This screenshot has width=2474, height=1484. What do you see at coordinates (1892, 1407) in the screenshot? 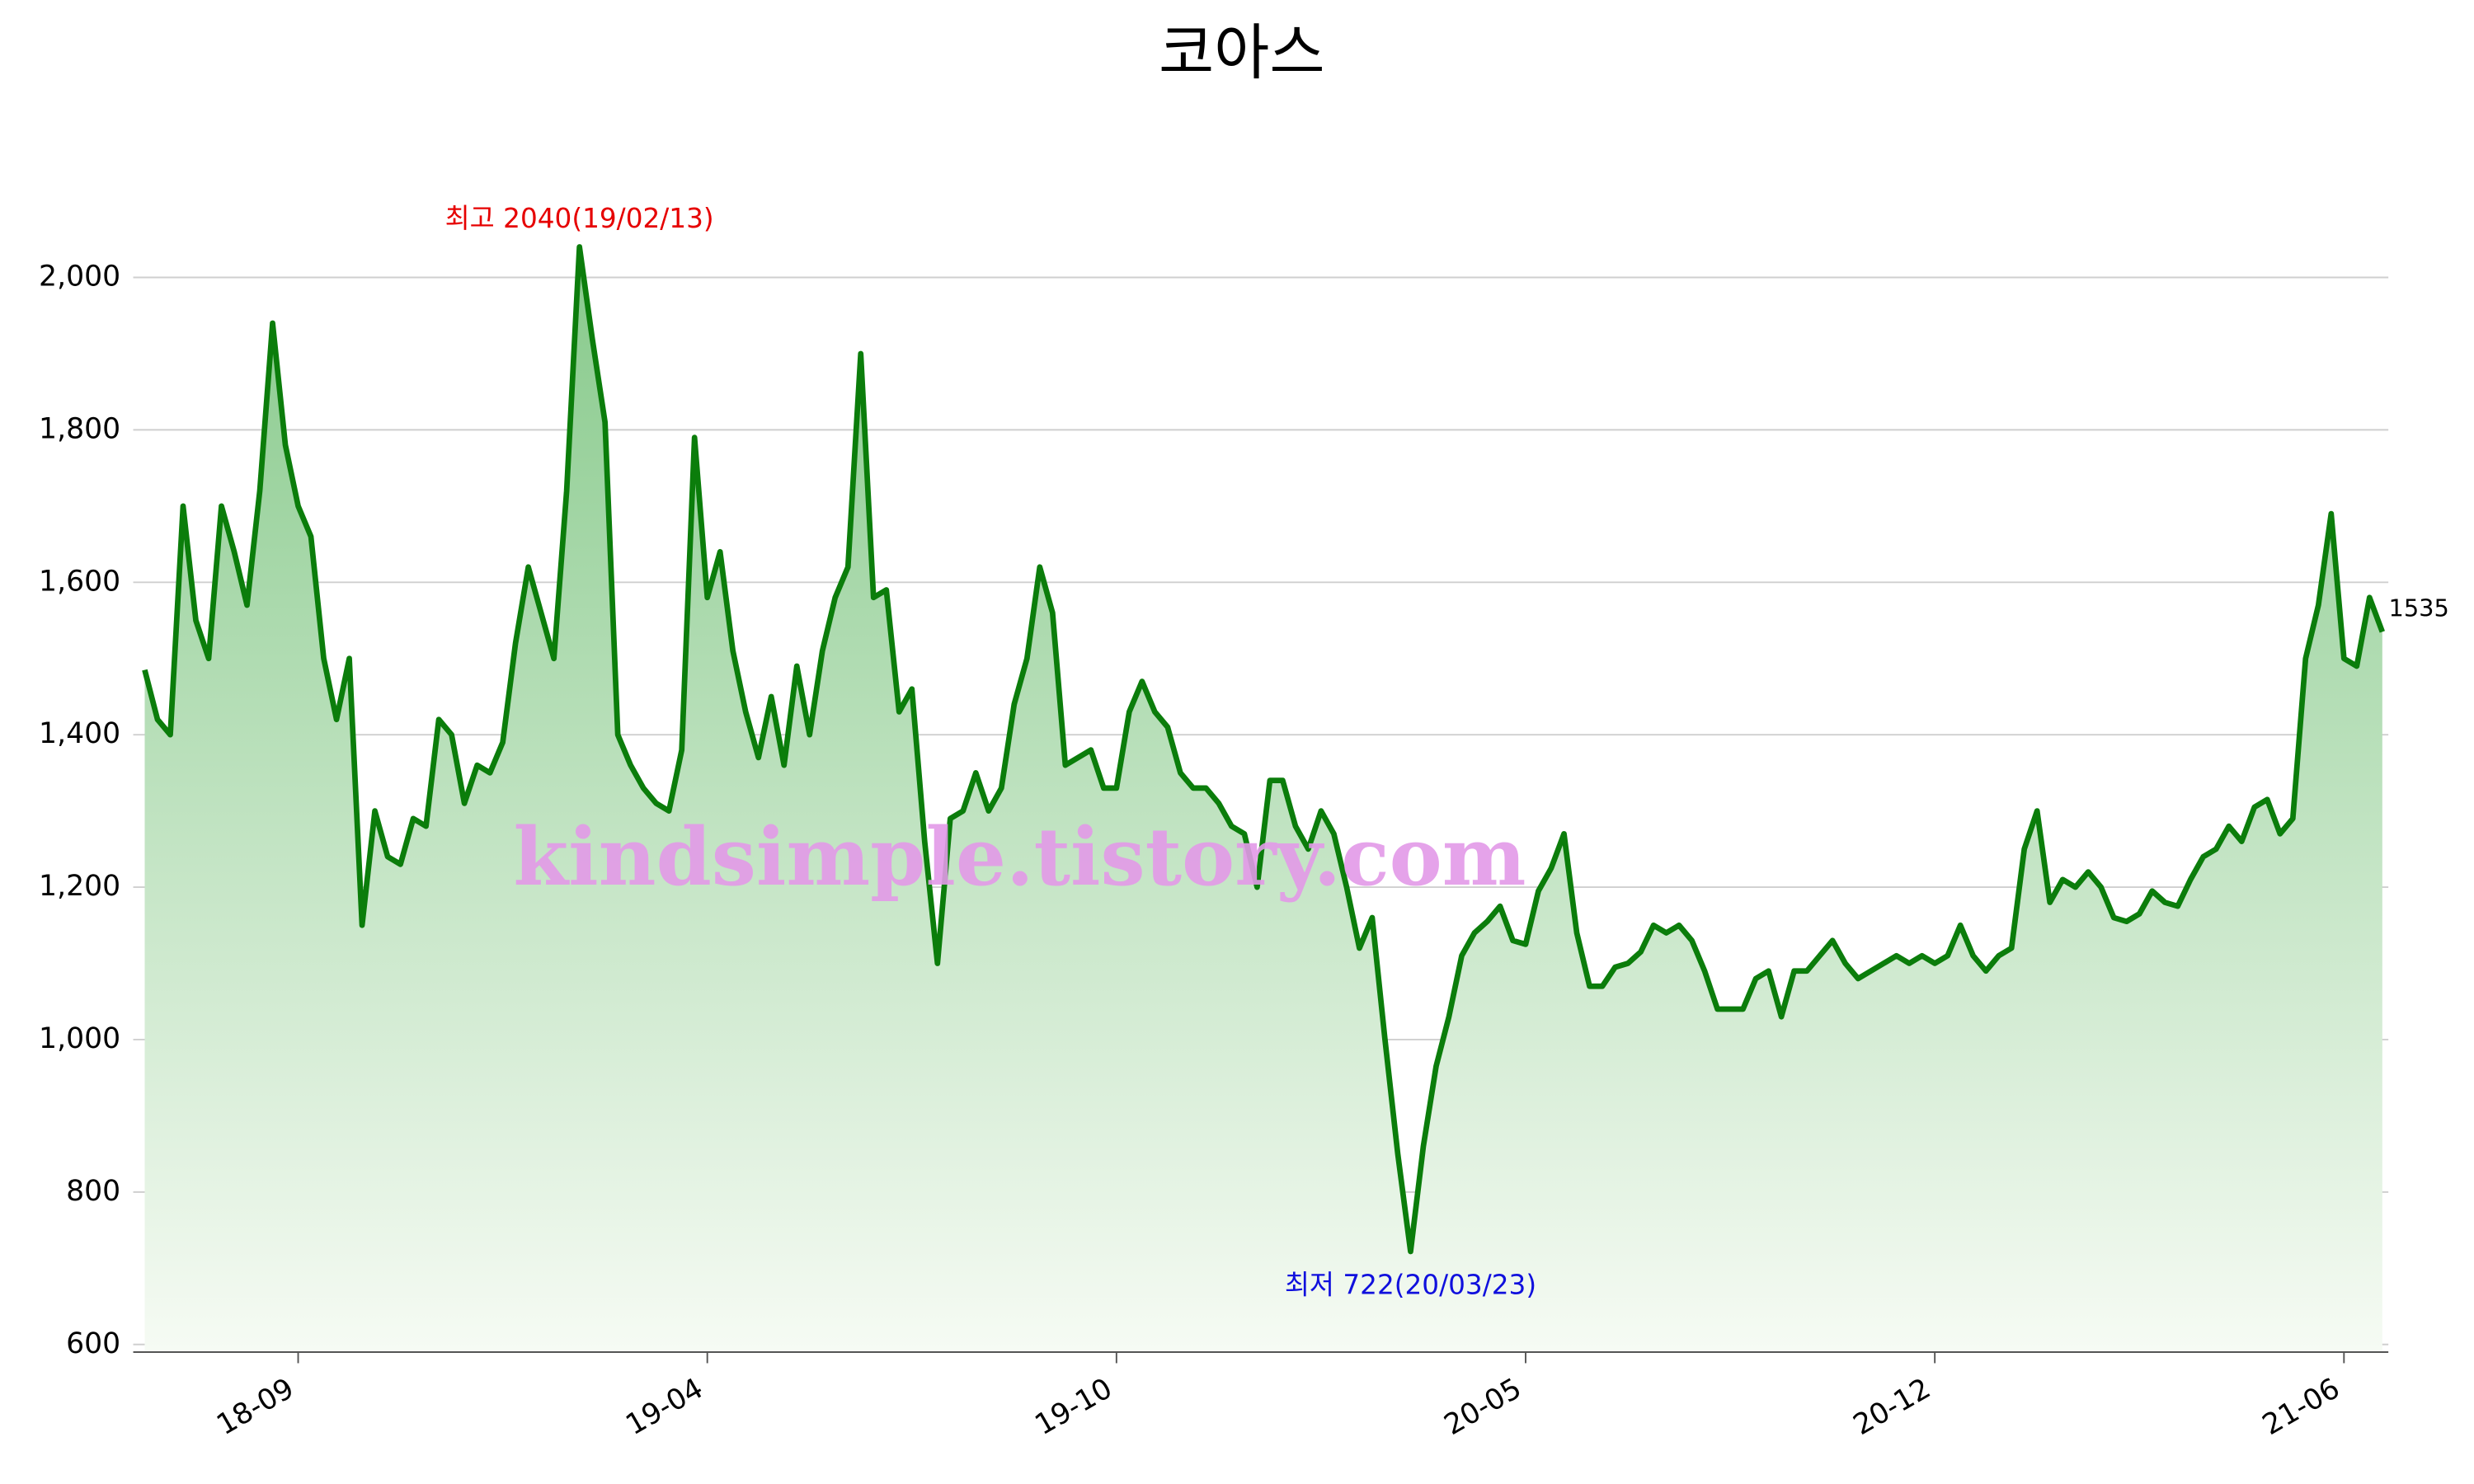
I see `x-tick-label: 20-12` at bounding box center [1892, 1407].